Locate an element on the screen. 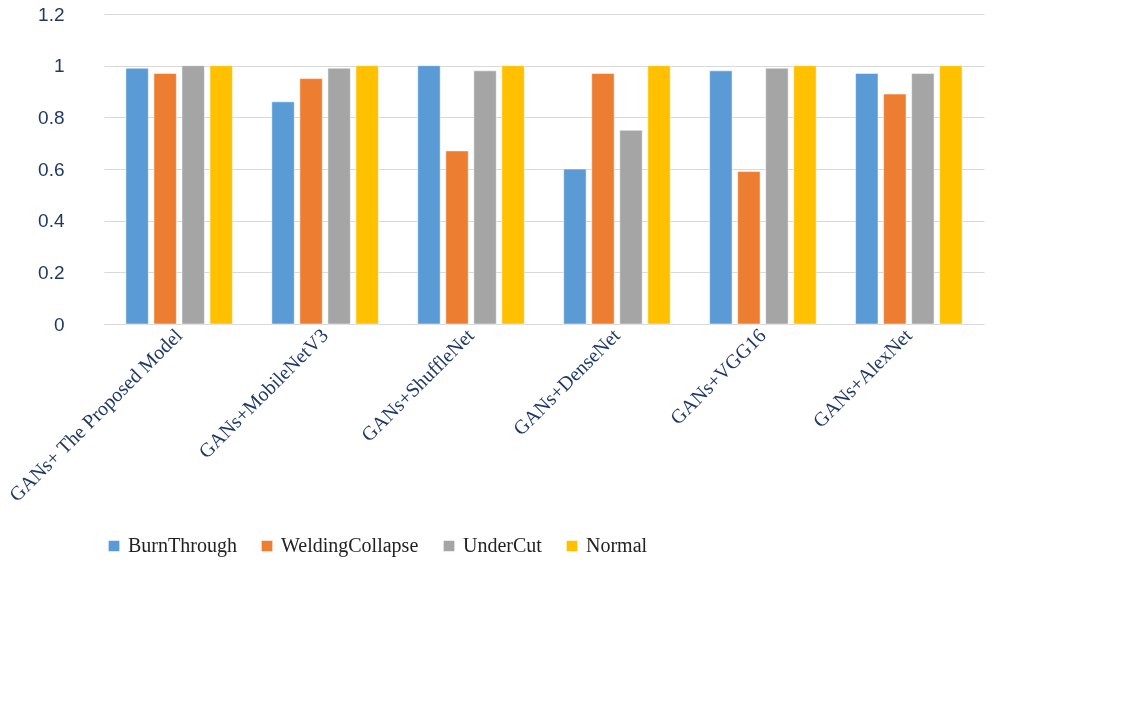 The image size is (1135, 706). legend-label: BurnThrough is located at coordinates (182, 545).